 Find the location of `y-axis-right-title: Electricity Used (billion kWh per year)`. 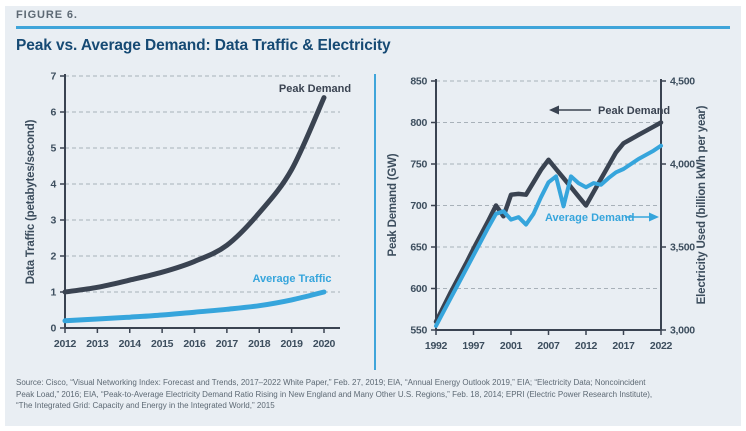

y-axis-right-title: Electricity Used (billion kWh per year) is located at coordinates (702, 204).